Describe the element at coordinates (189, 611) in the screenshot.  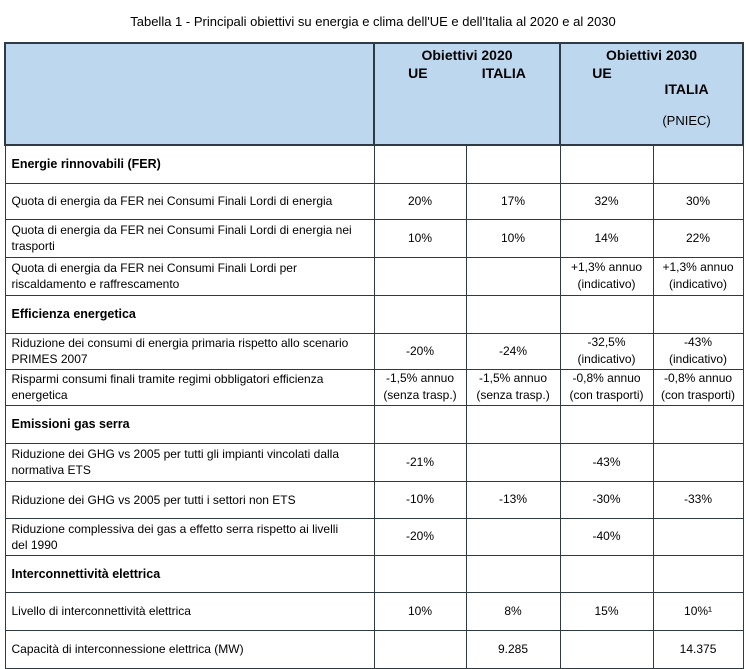
I see `row-label: Livello di interconnettività elettrica` at that location.